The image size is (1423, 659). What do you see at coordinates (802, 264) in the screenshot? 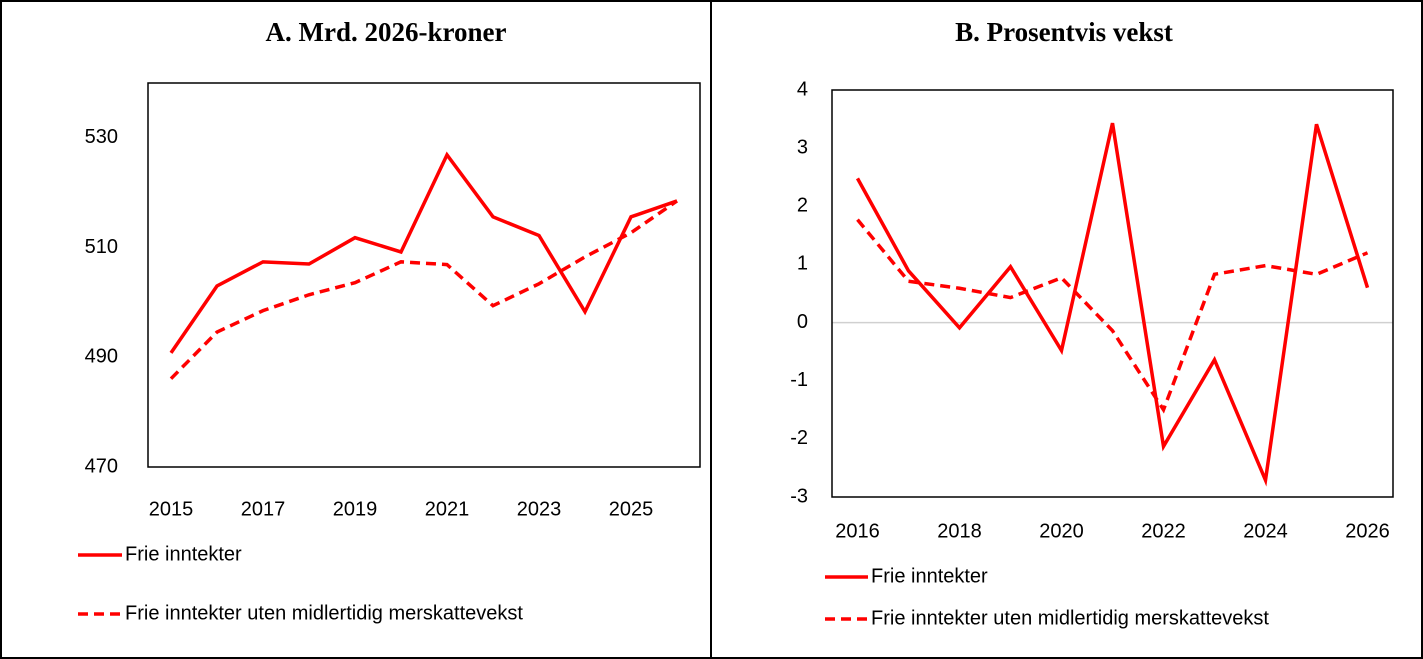
I see `y-tick-label: 1` at bounding box center [802, 264].